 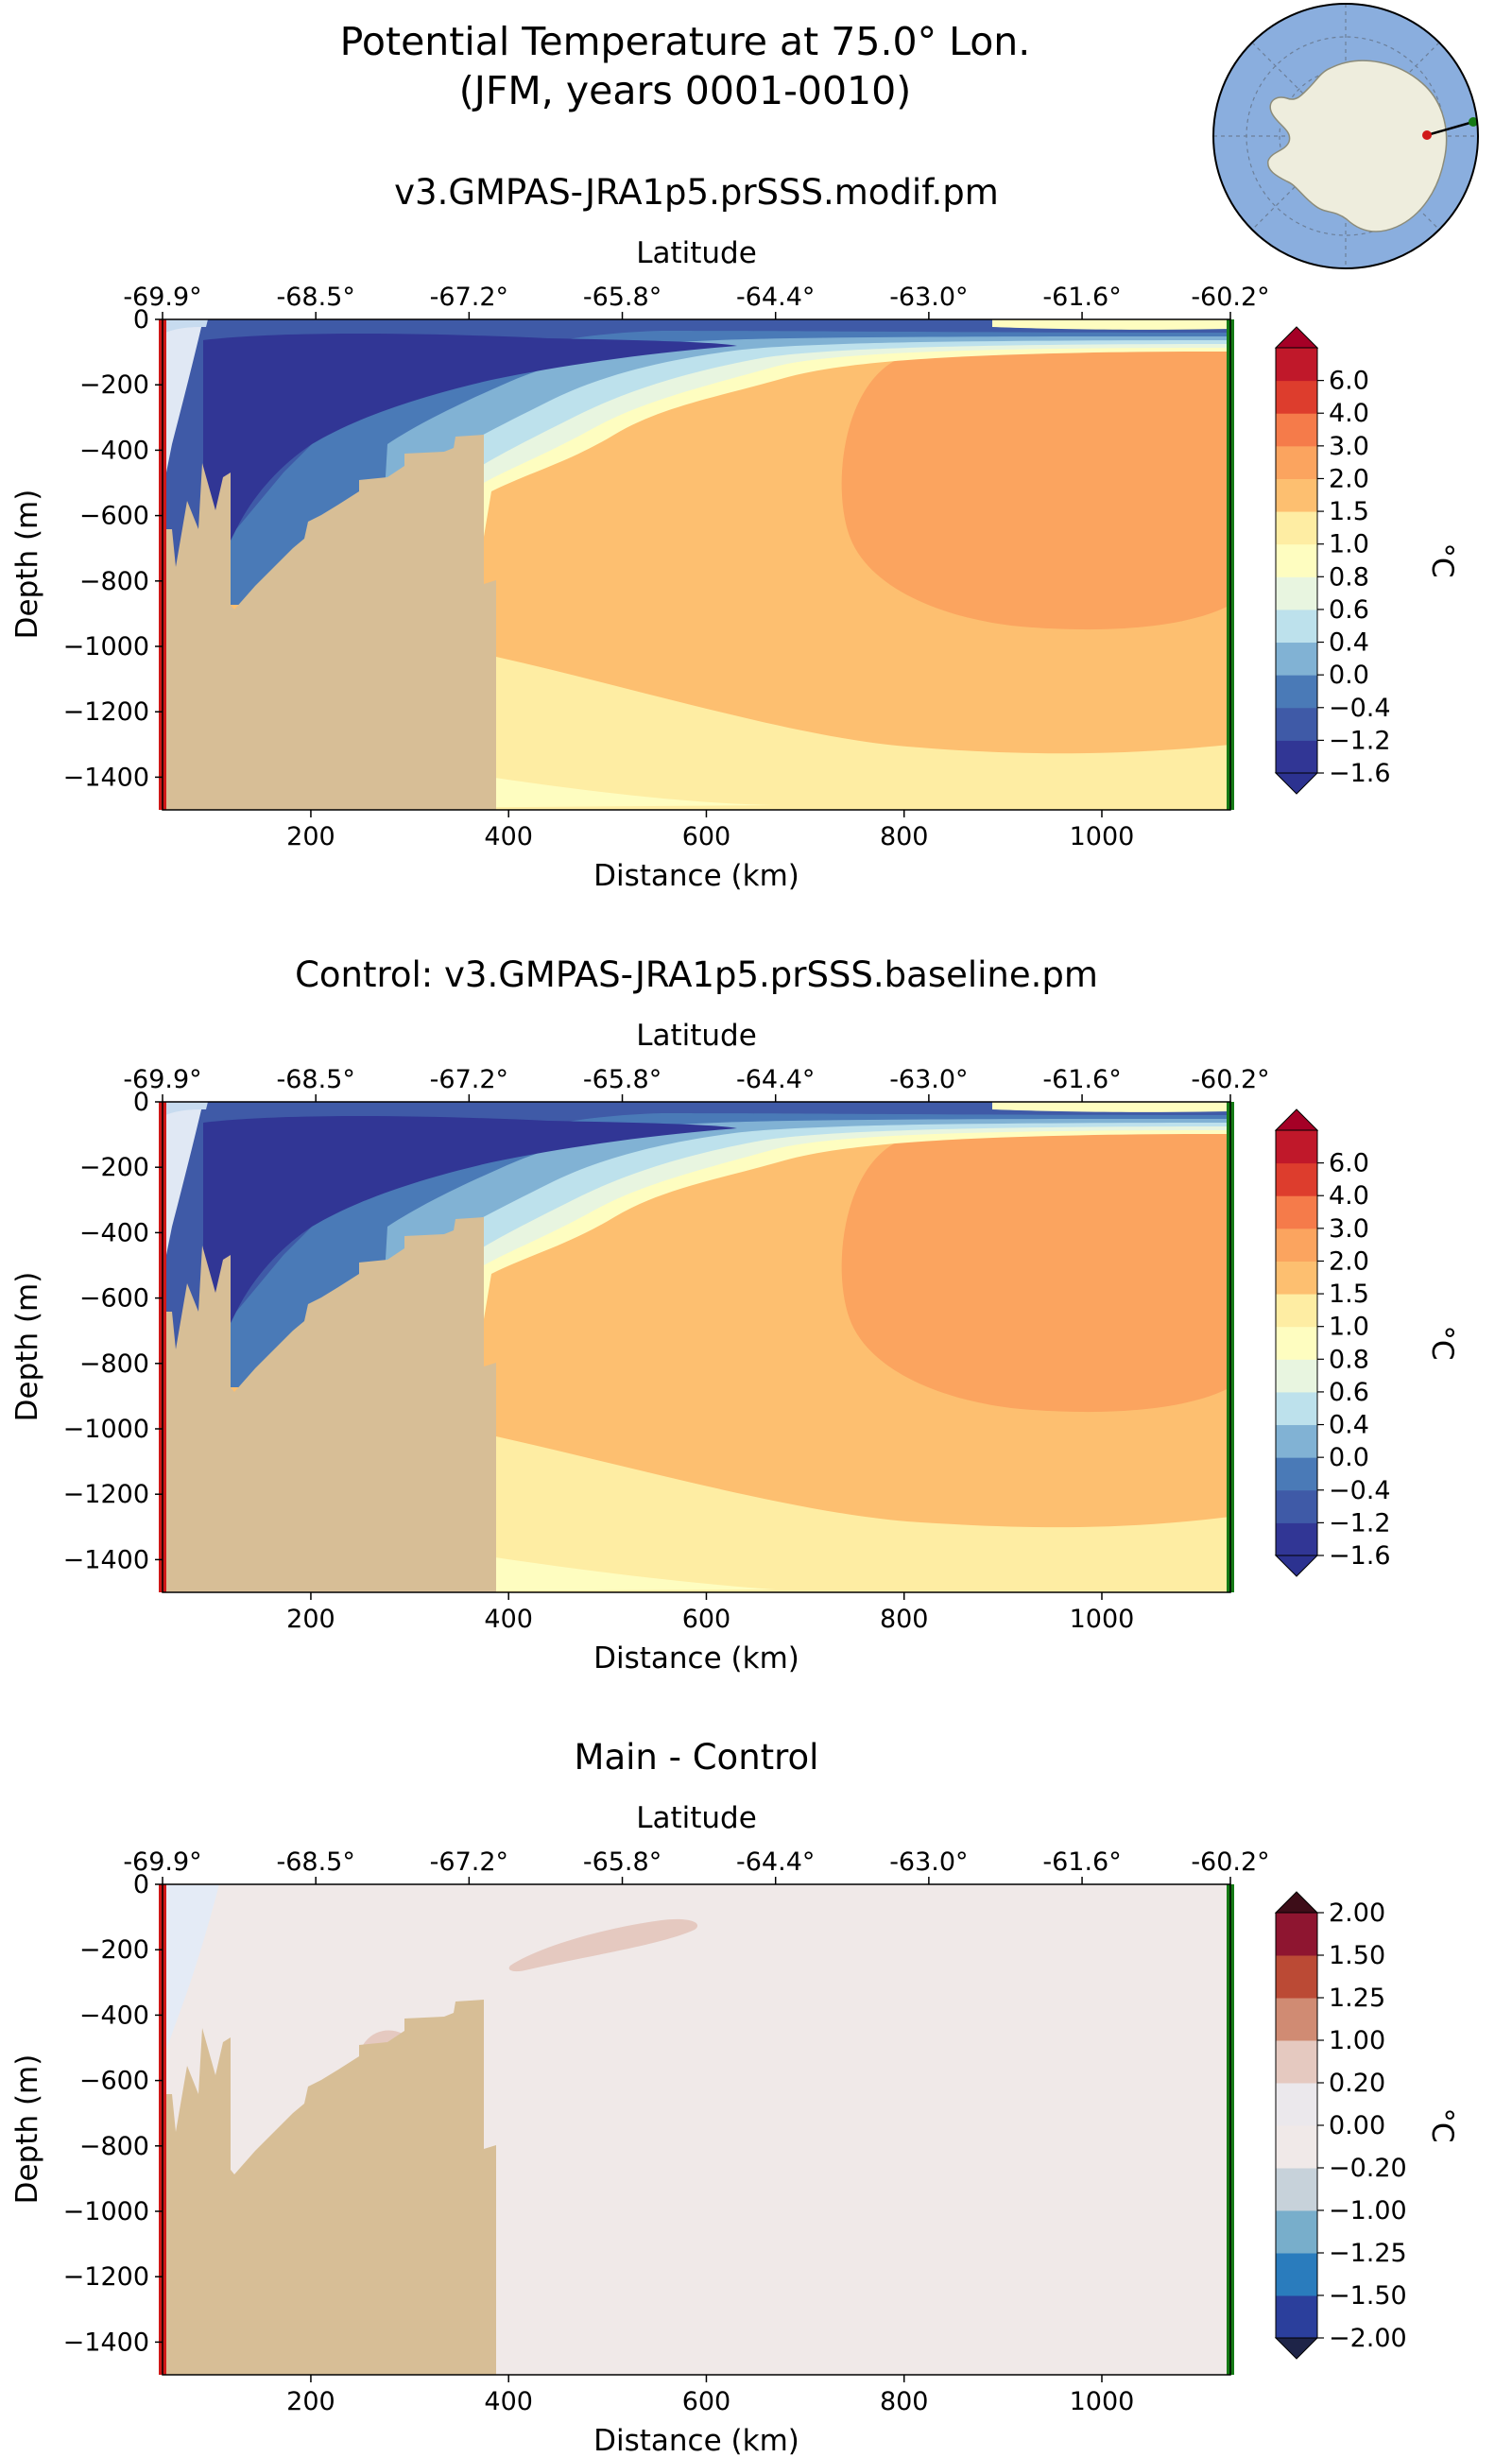 What do you see at coordinates (1349, 675) in the screenshot?
I see `colorbar-tick-label: 0.0` at bounding box center [1349, 675].